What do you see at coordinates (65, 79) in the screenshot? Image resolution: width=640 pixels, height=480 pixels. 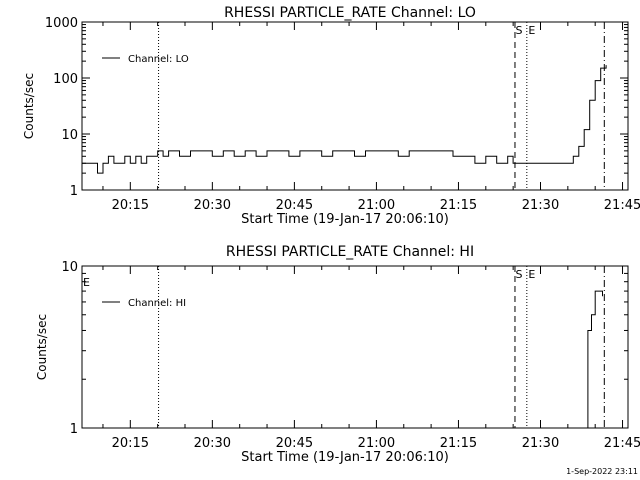 I see `y-tick-label: 100` at bounding box center [65, 79].